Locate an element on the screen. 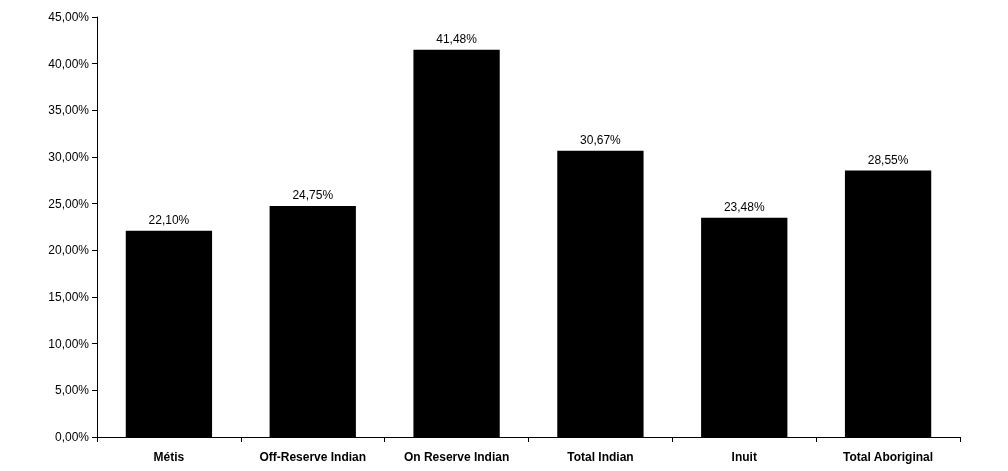 Image resolution: width=1008 pixels, height=471 pixels. x-tick-label: Total Indian is located at coordinates (600, 457).